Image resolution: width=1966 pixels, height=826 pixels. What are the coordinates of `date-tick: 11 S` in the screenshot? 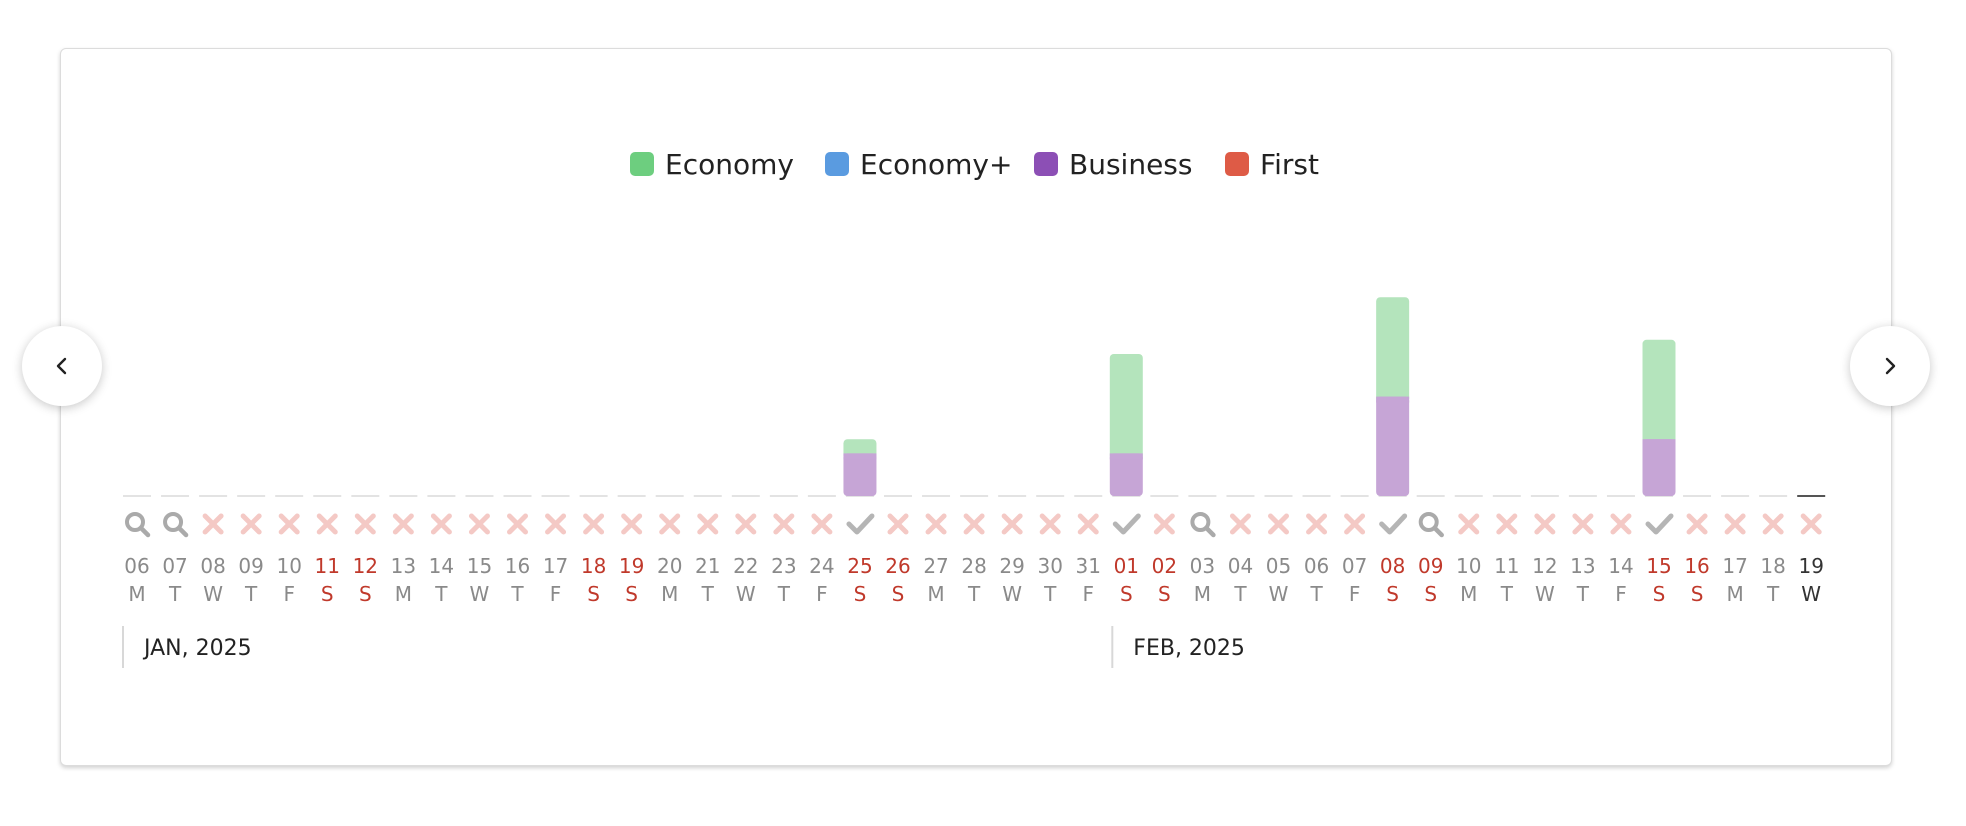 It's located at (327, 580).